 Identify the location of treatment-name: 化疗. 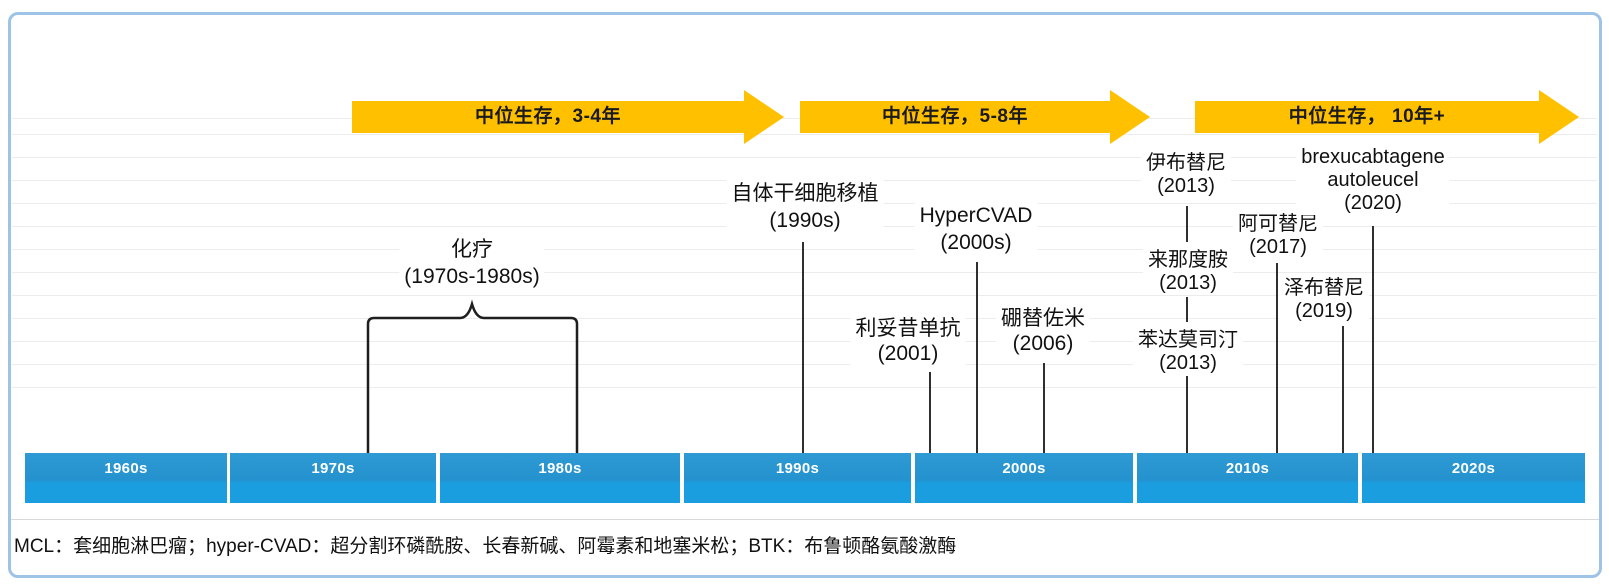
(471, 249).